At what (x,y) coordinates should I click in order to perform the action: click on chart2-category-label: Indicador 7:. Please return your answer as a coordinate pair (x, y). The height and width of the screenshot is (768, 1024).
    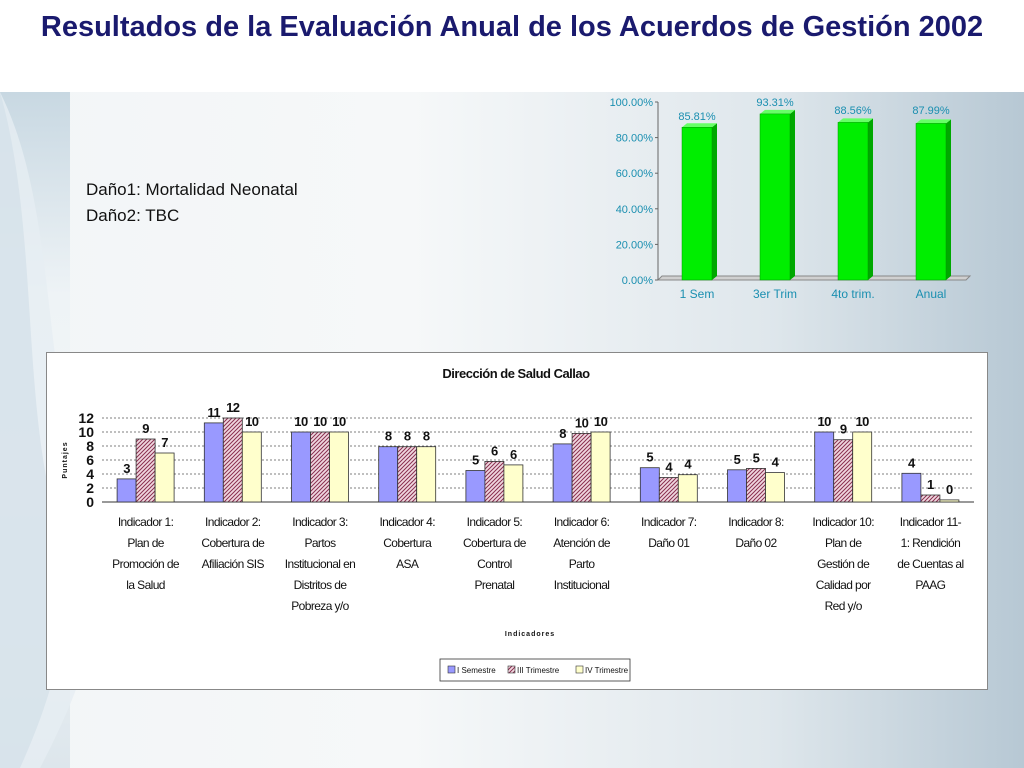
    Looking at the image, I should click on (669, 522).